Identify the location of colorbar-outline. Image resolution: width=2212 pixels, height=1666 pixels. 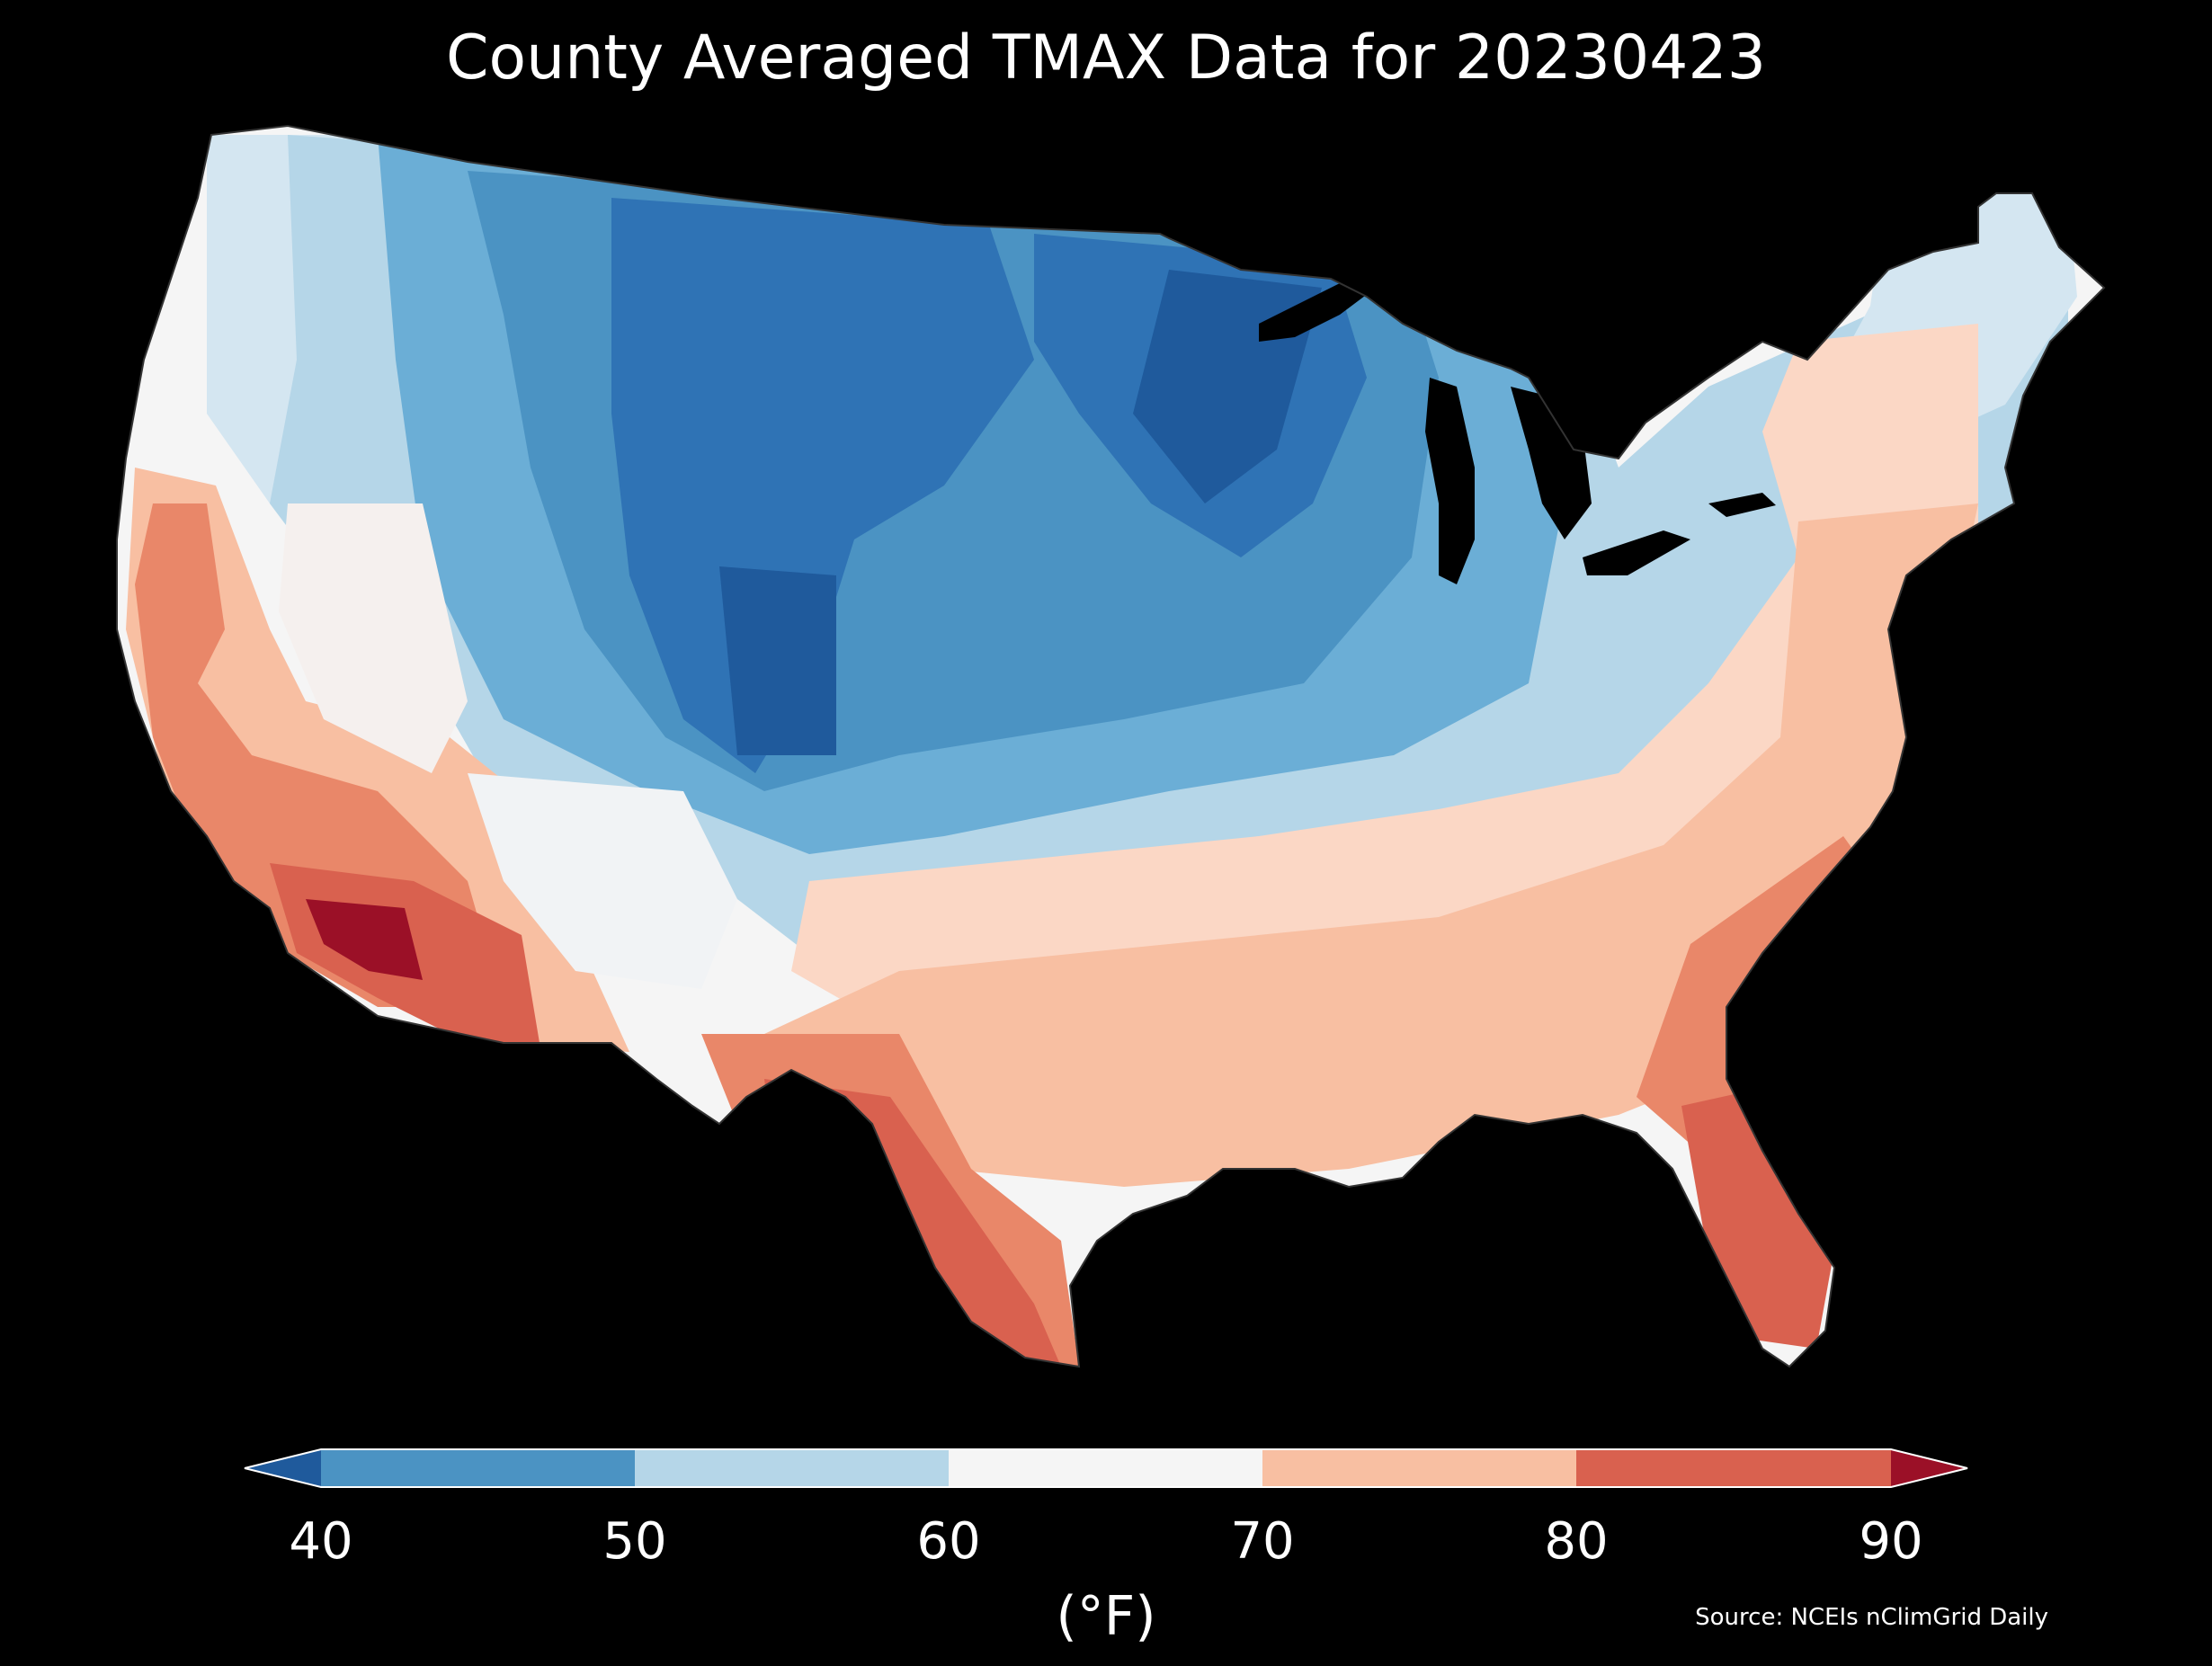
(1106, 1468).